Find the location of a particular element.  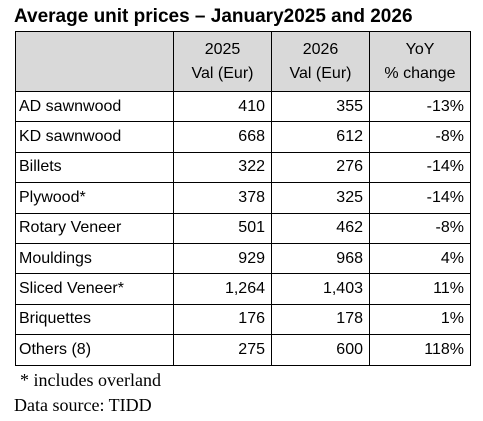

header-yoy: YoY % change is located at coordinates (420, 61).